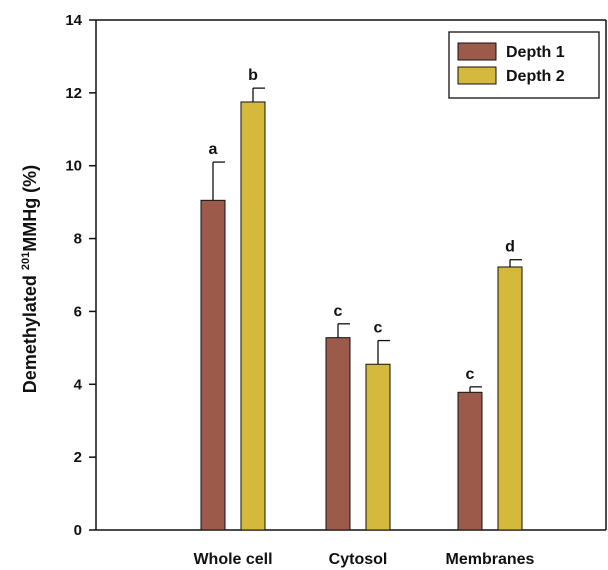 This screenshot has width=608, height=570. I want to click on category-label-membranes: Membranes, so click(490, 559).